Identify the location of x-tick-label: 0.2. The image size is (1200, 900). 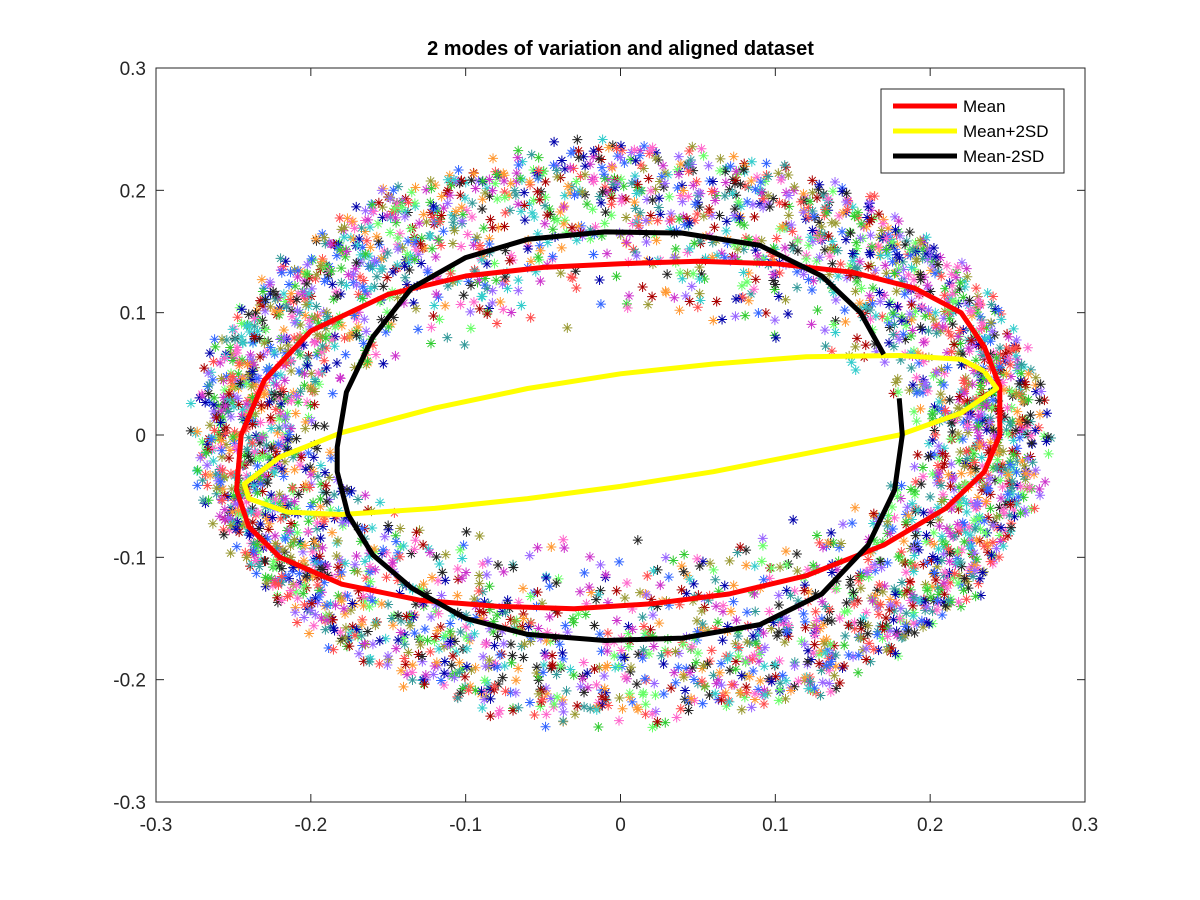
(930, 825).